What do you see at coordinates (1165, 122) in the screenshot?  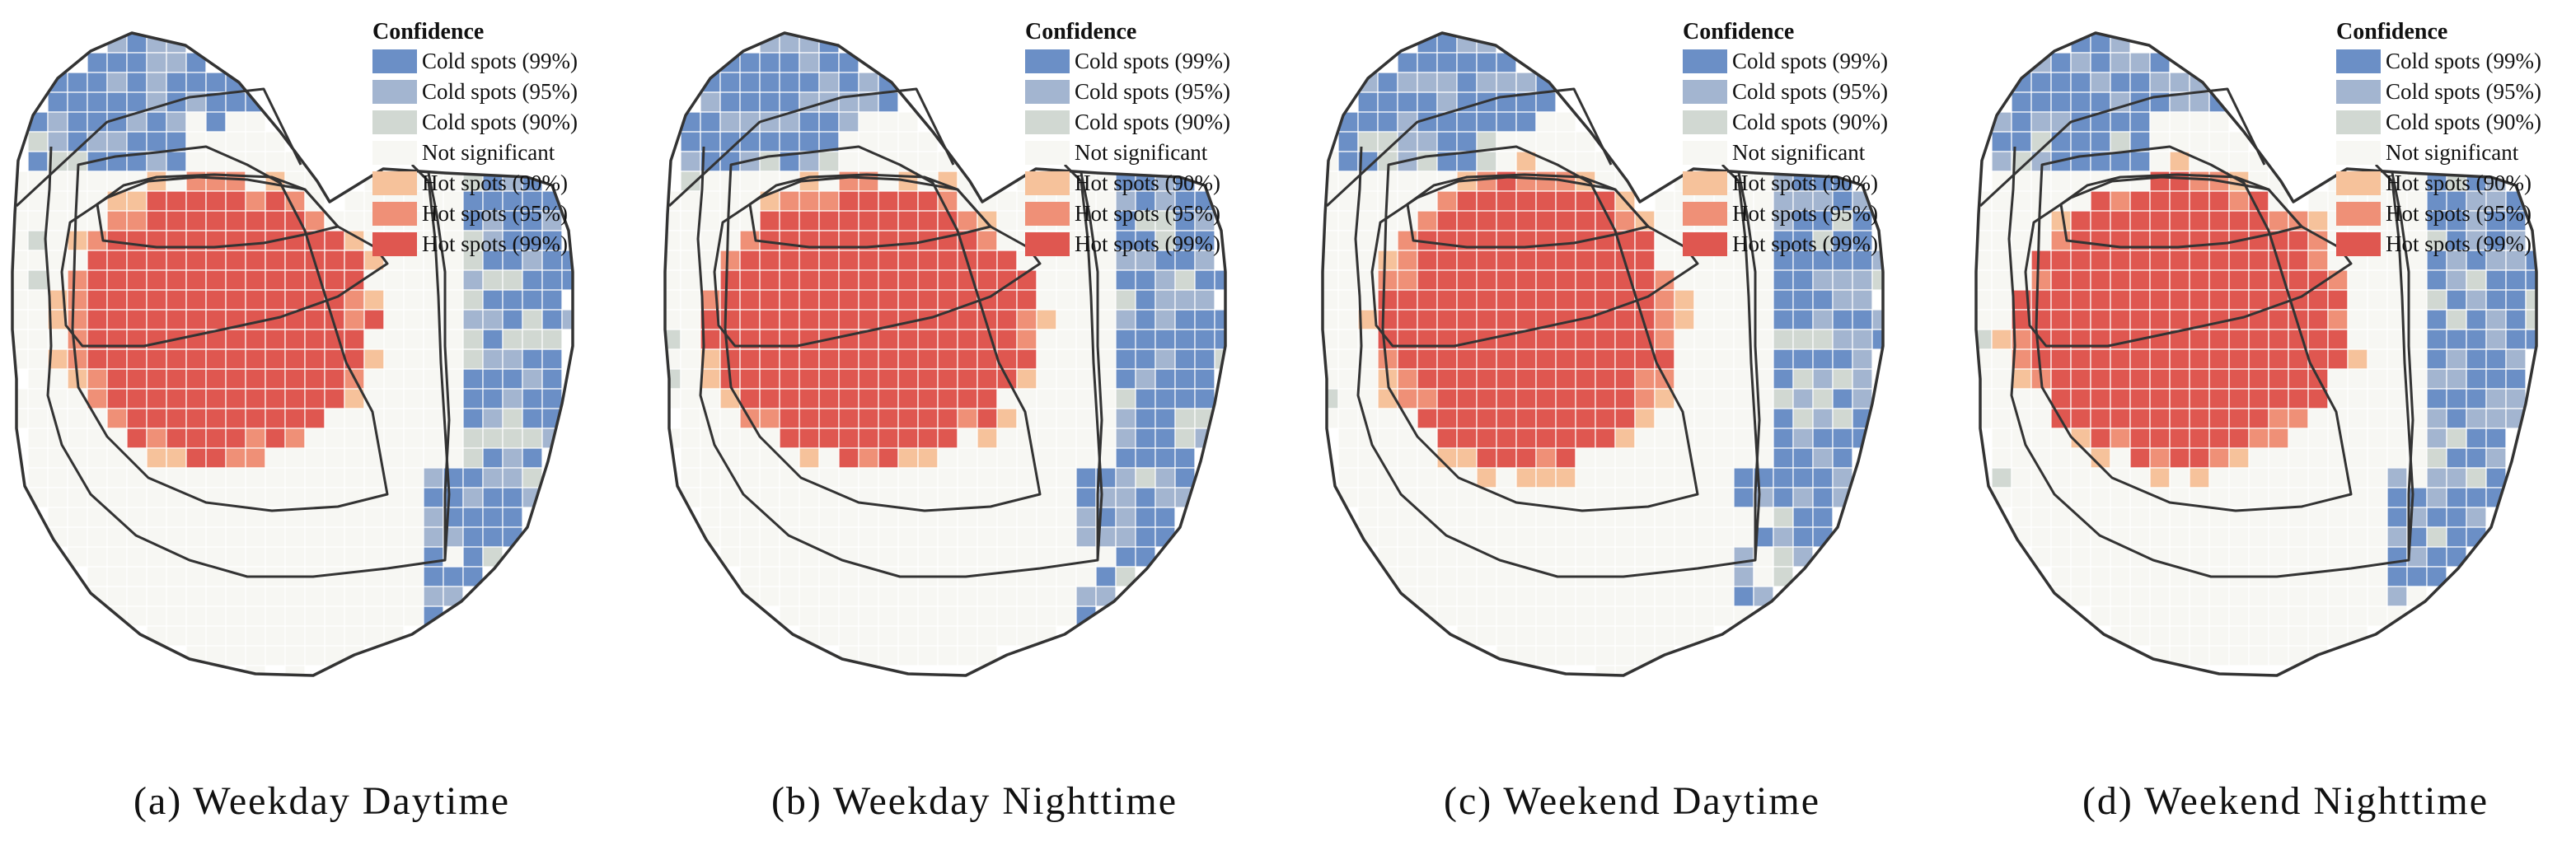 I see `legend-item: Cold spots (90%)` at bounding box center [1165, 122].